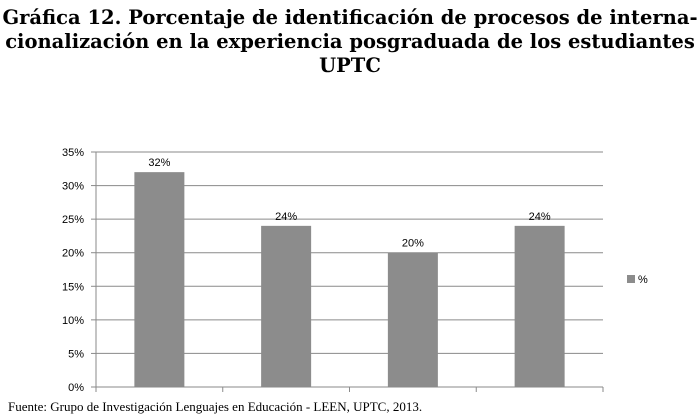 This screenshot has height=417, width=700. What do you see at coordinates (413, 244) in the screenshot?
I see `data-label: 20%` at bounding box center [413, 244].